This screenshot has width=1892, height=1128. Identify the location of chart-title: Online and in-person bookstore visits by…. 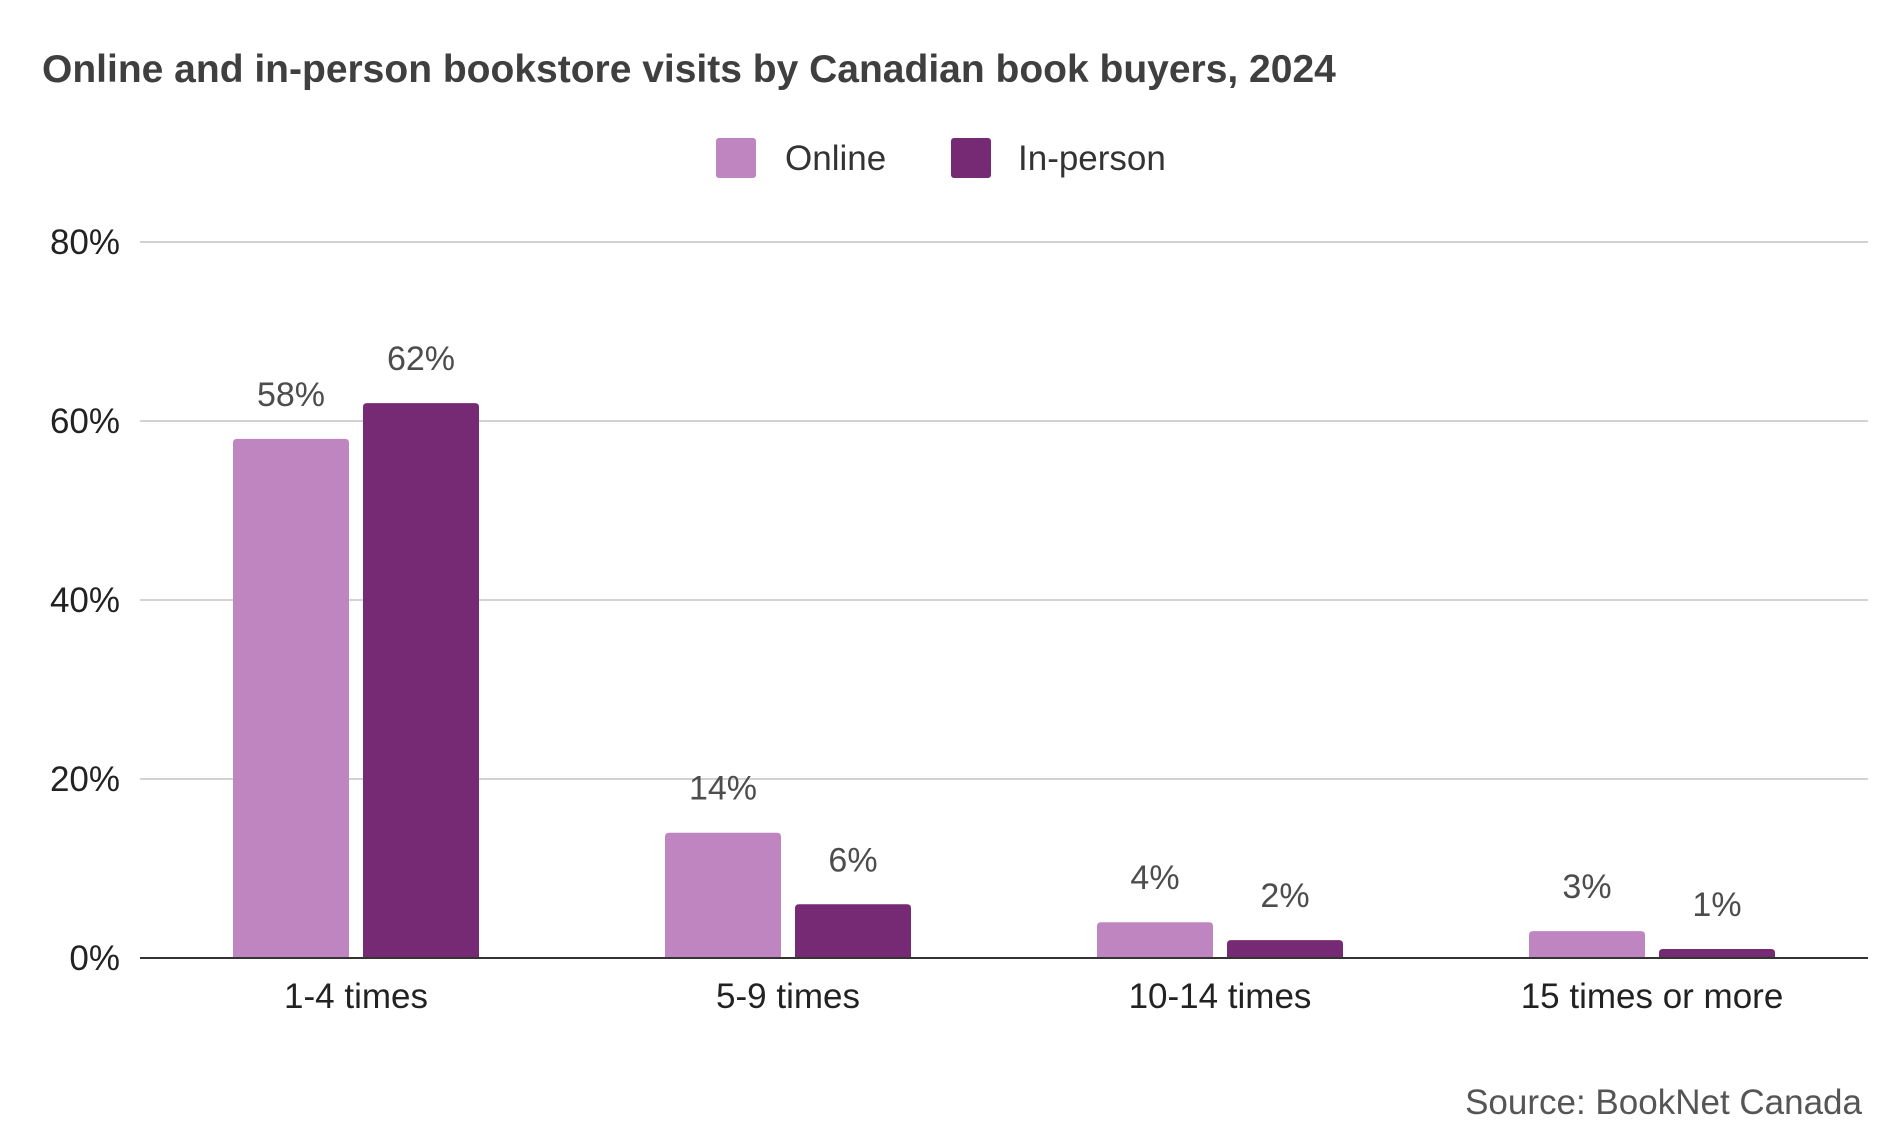
(689, 69).